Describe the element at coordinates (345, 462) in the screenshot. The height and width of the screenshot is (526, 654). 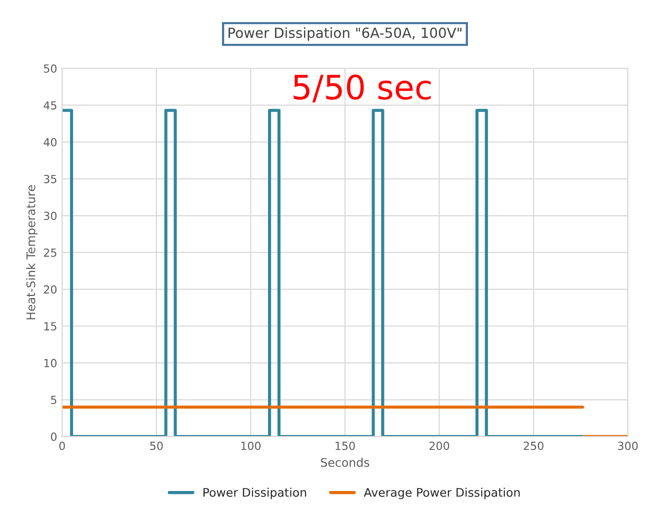
I see `x-axis-title: Seconds` at that location.